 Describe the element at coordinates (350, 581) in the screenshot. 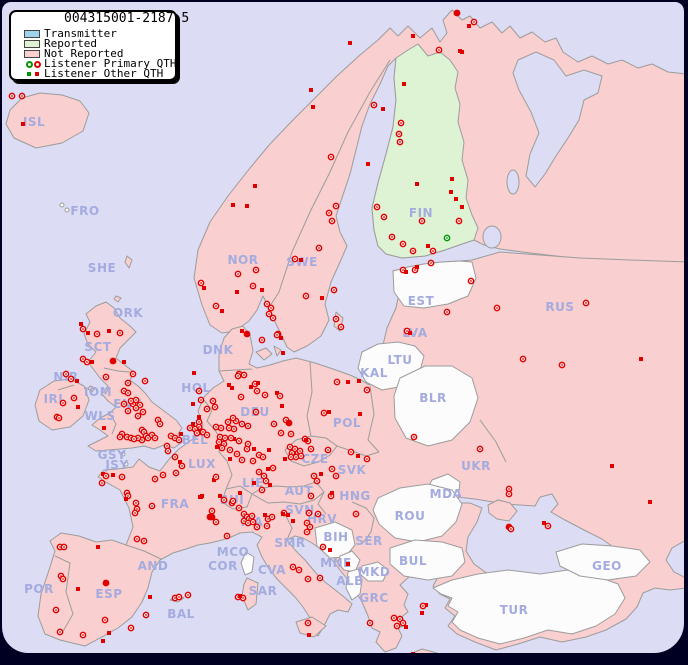

I see `country-label-ALB: ALB` at that location.